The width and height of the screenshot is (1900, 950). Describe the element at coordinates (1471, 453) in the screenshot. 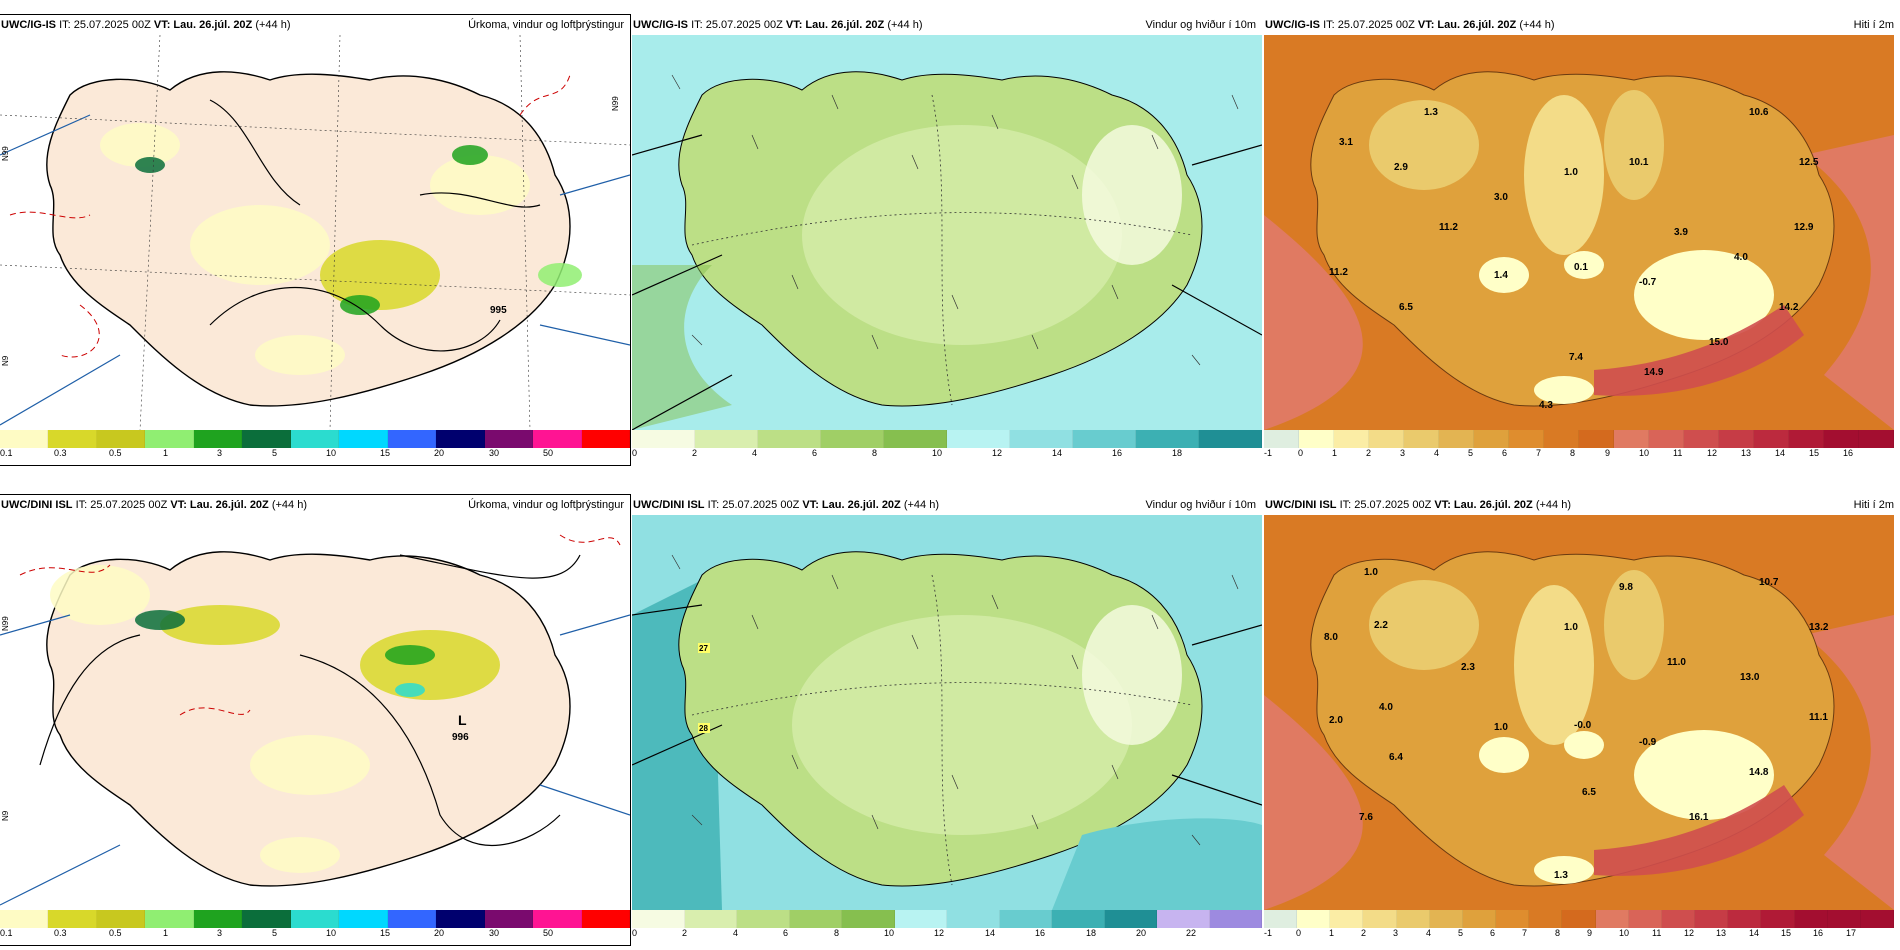

I see `legend-tick-label: 5` at that location.